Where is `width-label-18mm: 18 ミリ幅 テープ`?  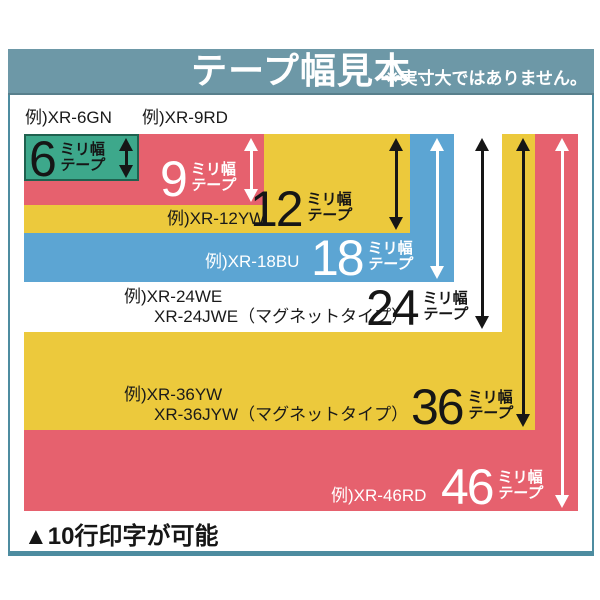 width-label-18mm: 18 ミリ幅 テープ is located at coordinates (362, 258).